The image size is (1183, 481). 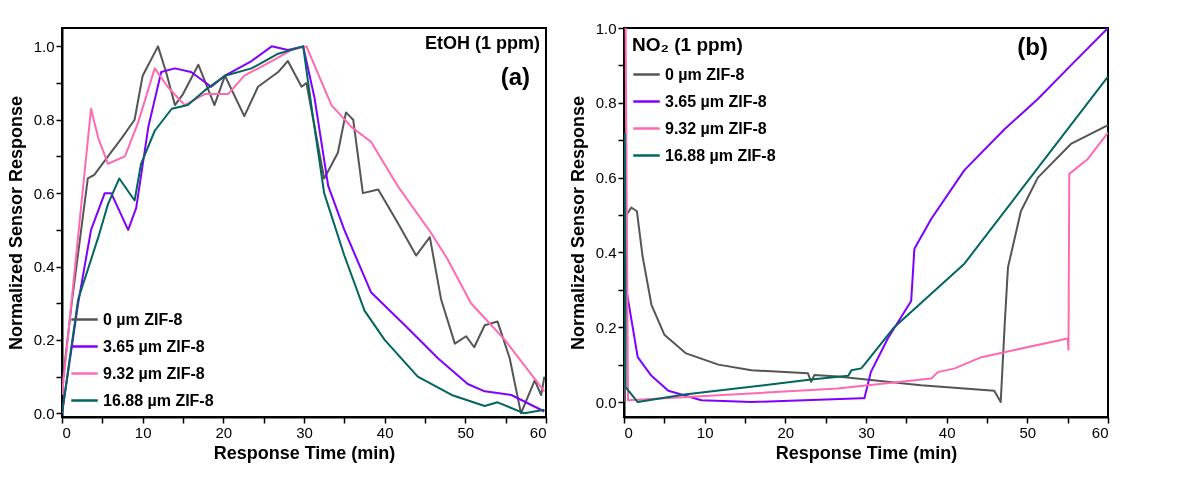 What do you see at coordinates (482, 43) in the screenshot?
I see `annotation: EtOH (1 ppm)` at bounding box center [482, 43].